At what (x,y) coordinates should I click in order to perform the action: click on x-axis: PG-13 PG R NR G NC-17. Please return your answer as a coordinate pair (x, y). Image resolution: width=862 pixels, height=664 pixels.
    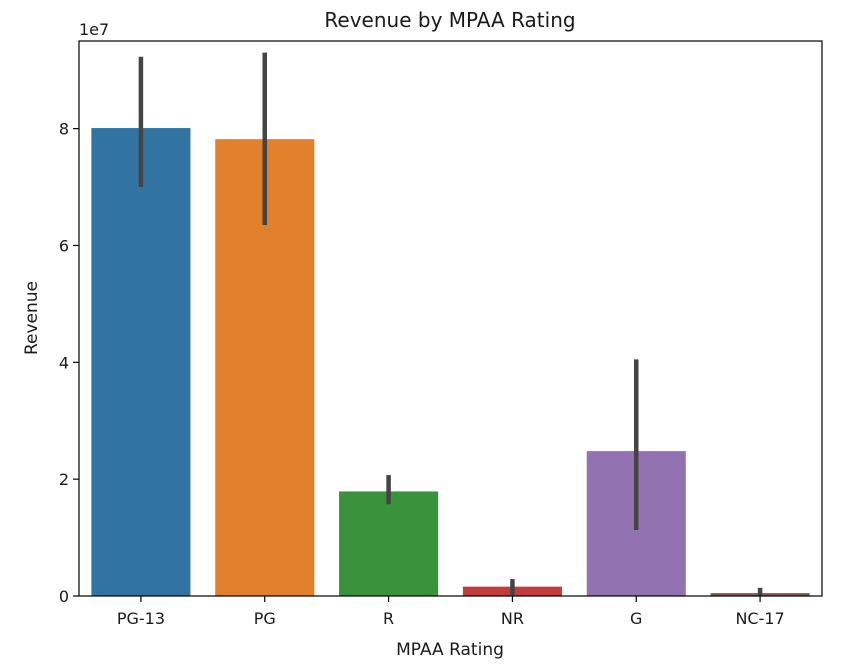
    Looking at the image, I should click on (451, 612).